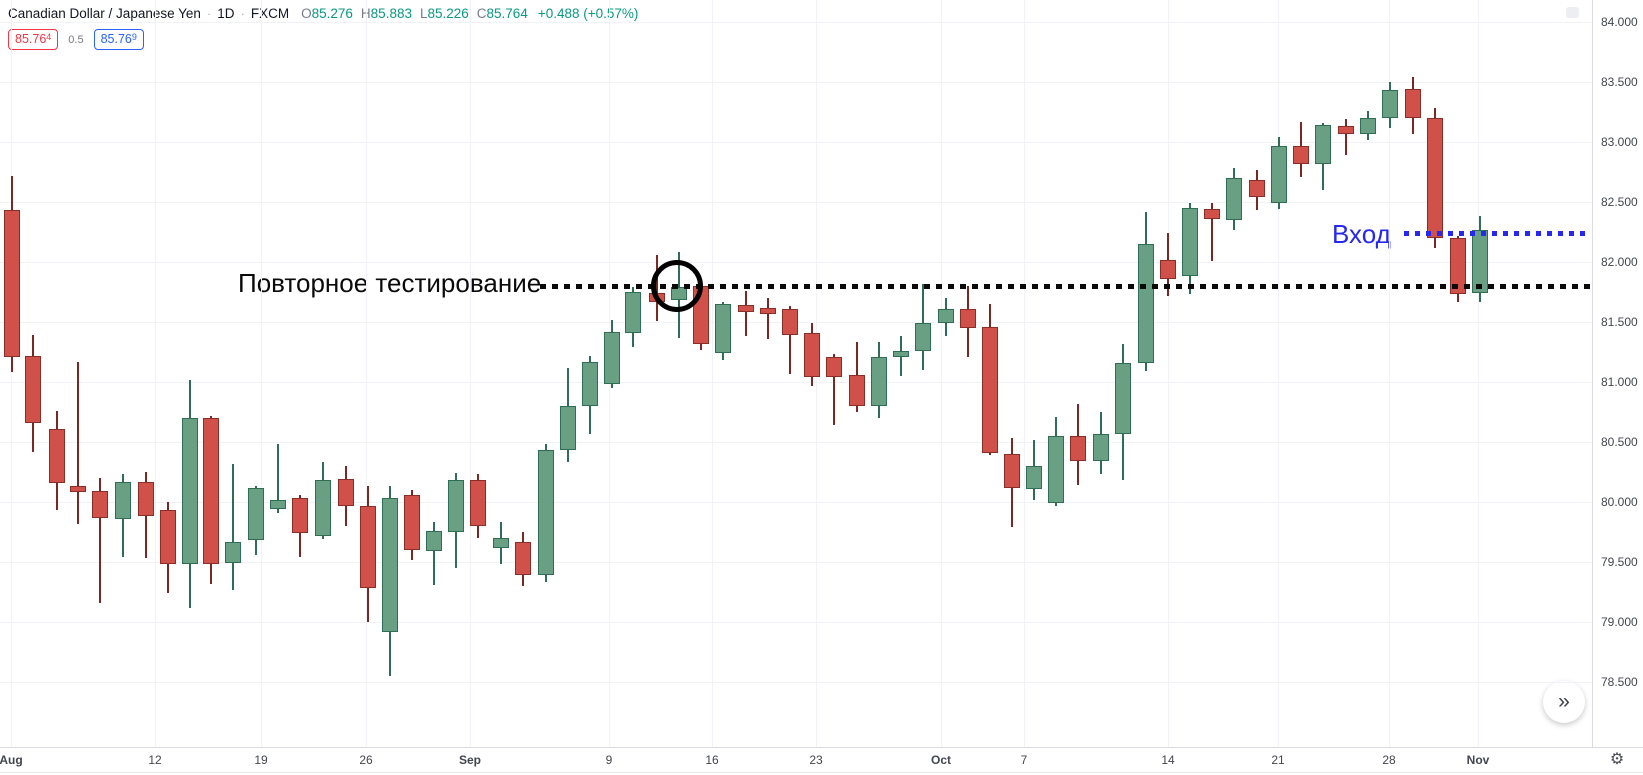 The image size is (1643, 775). I want to click on price-tick-label: 78.500, so click(1619, 682).